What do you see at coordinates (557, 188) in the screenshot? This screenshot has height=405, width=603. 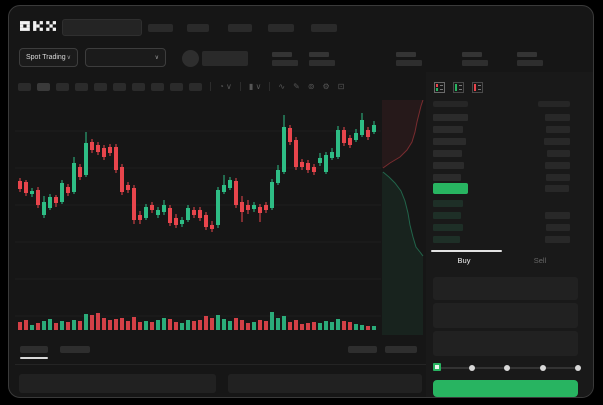 I see `last-price-amount-placeholder` at bounding box center [557, 188].